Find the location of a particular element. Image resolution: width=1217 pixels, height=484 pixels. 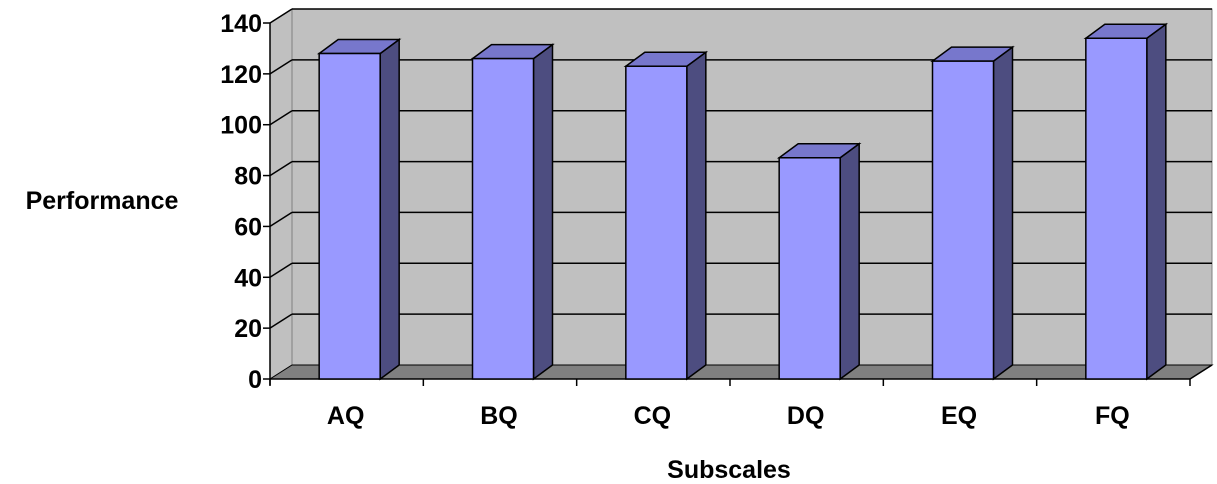

y-tick-label: 120 is located at coordinates (241, 75).